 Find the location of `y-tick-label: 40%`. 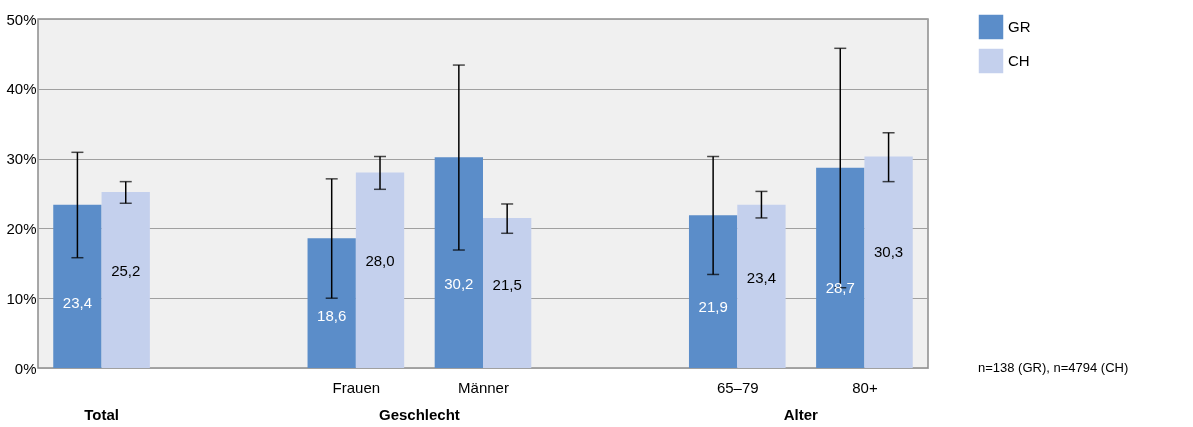

y-tick-label: 40% is located at coordinates (21, 89).